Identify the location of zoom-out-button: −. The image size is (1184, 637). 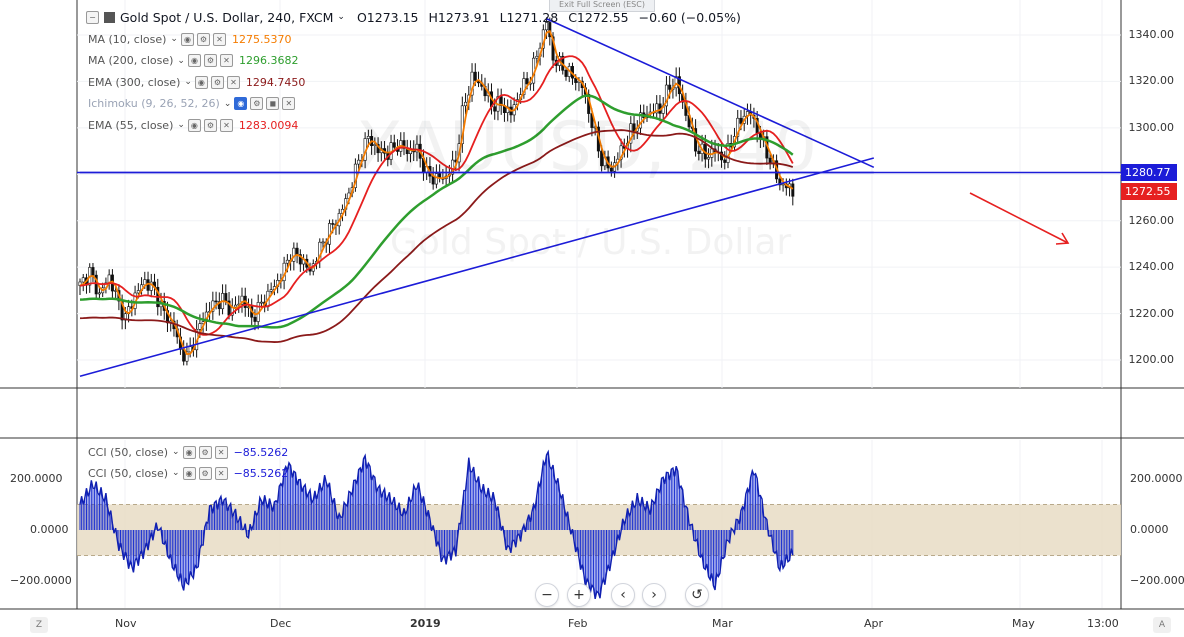
(547, 595).